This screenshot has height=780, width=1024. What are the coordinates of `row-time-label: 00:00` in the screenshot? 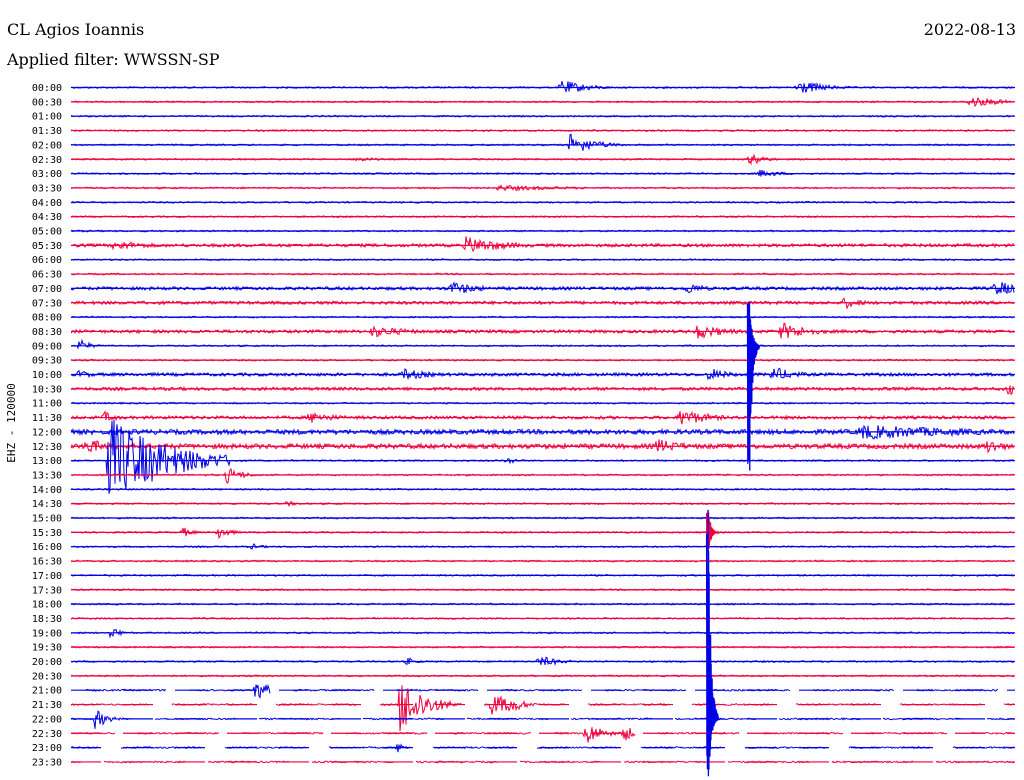 It's located at (47, 88).